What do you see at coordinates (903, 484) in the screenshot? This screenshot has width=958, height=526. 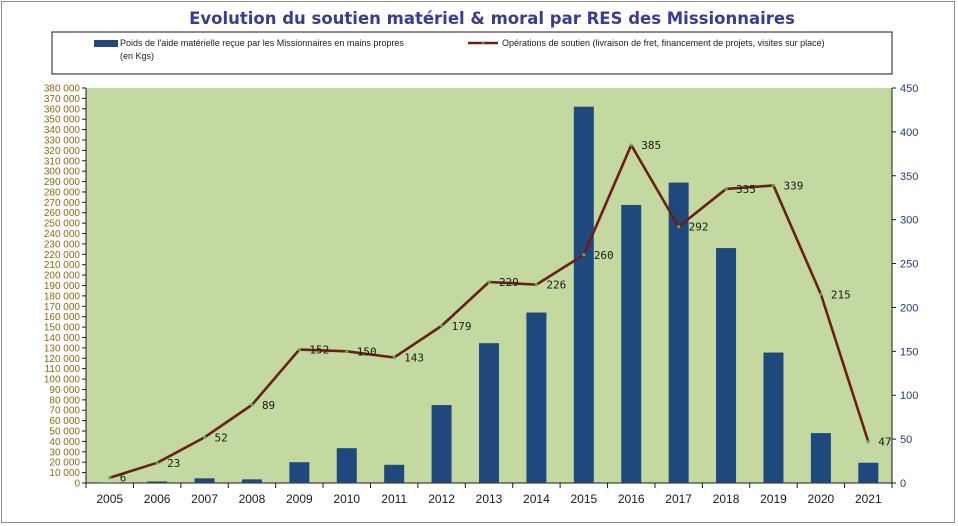 I see `right-axis-tick-label: 0` at bounding box center [903, 484].